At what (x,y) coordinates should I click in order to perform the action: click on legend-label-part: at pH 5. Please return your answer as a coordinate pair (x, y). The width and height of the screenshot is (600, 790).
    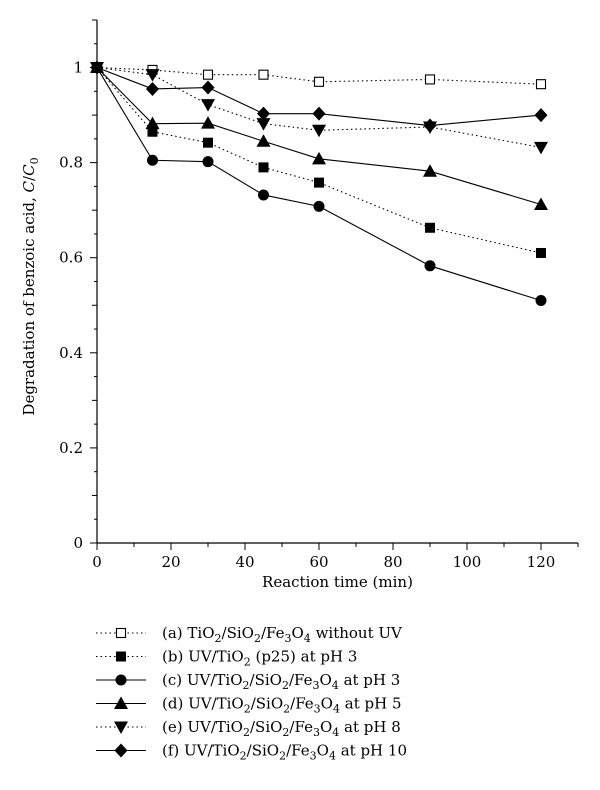
    Looking at the image, I should click on (371, 704).